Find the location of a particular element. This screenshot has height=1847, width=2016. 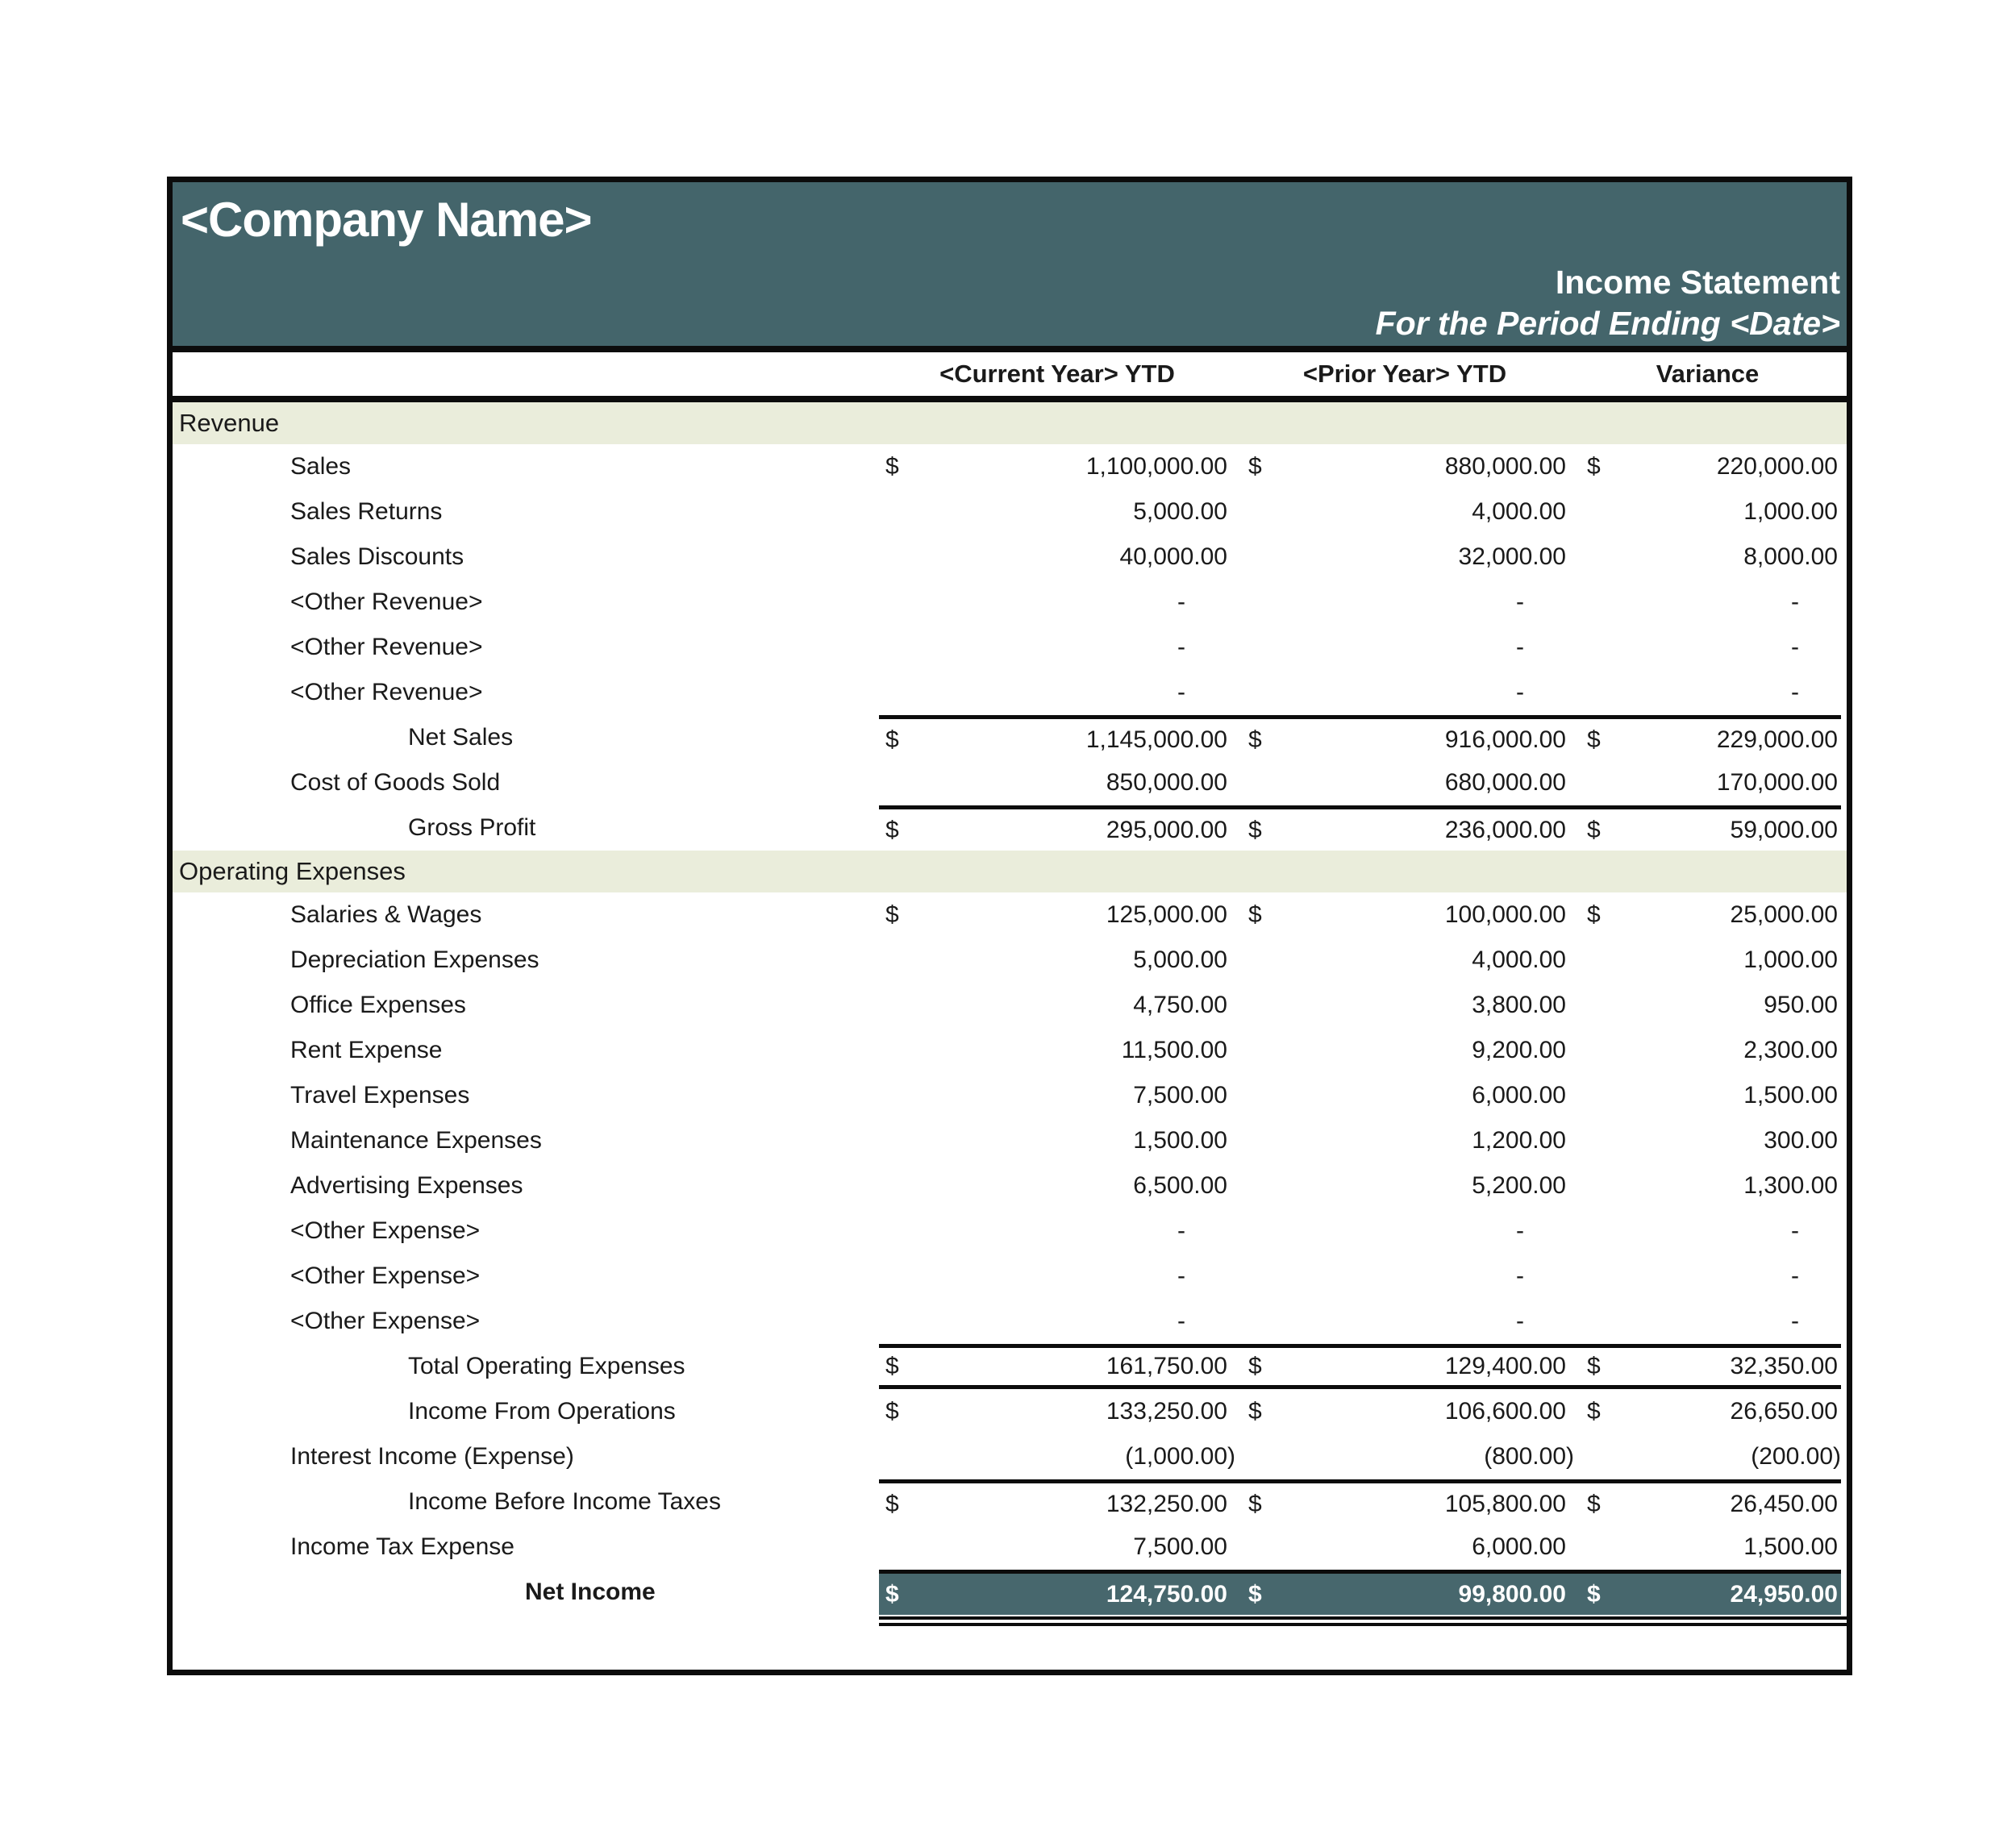

cell-prior-year-value: 680,000.00 is located at coordinates (1404, 782).